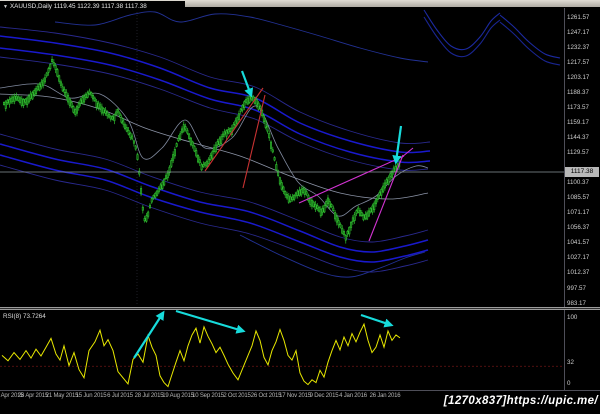 The width and height of the screenshot is (600, 414). Describe the element at coordinates (578, 227) in the screenshot. I see `price-scale-label: 1056.37` at that location.